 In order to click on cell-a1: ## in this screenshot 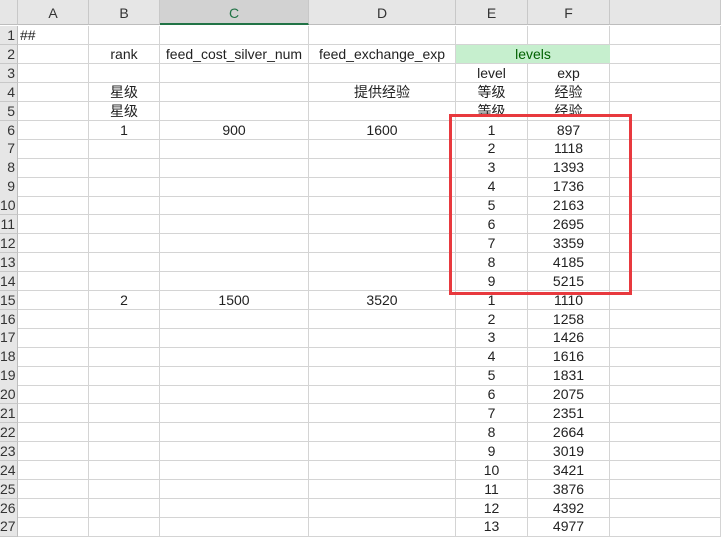, I will do `click(53, 36)`.